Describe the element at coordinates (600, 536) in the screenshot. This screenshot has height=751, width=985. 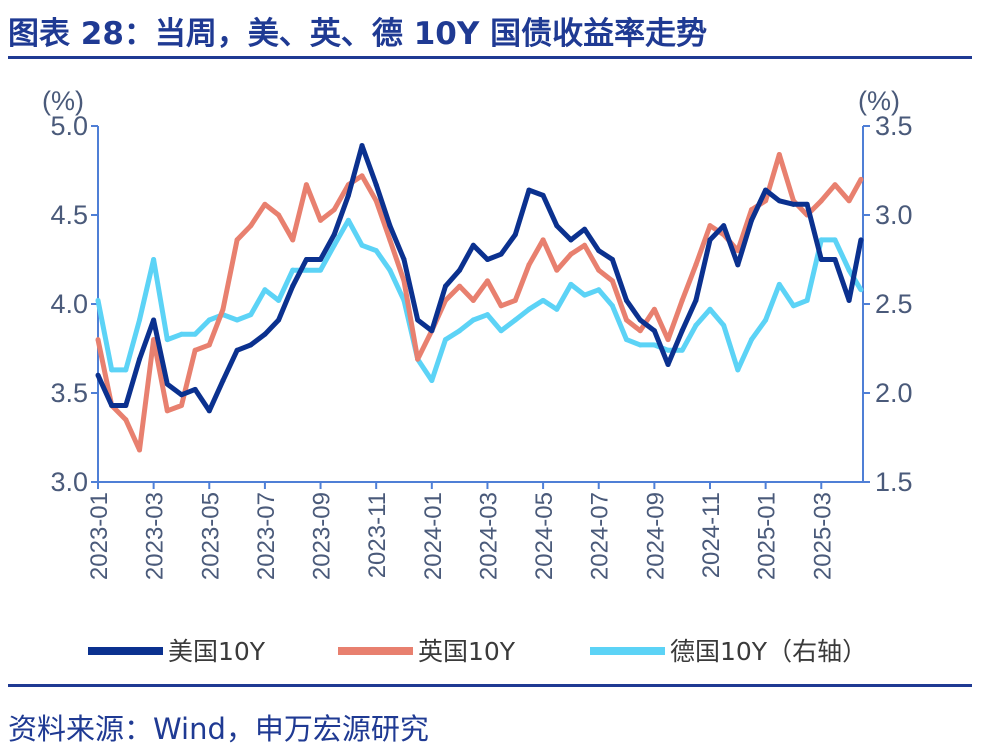
I see `x-tick-label: 2024-07` at that location.